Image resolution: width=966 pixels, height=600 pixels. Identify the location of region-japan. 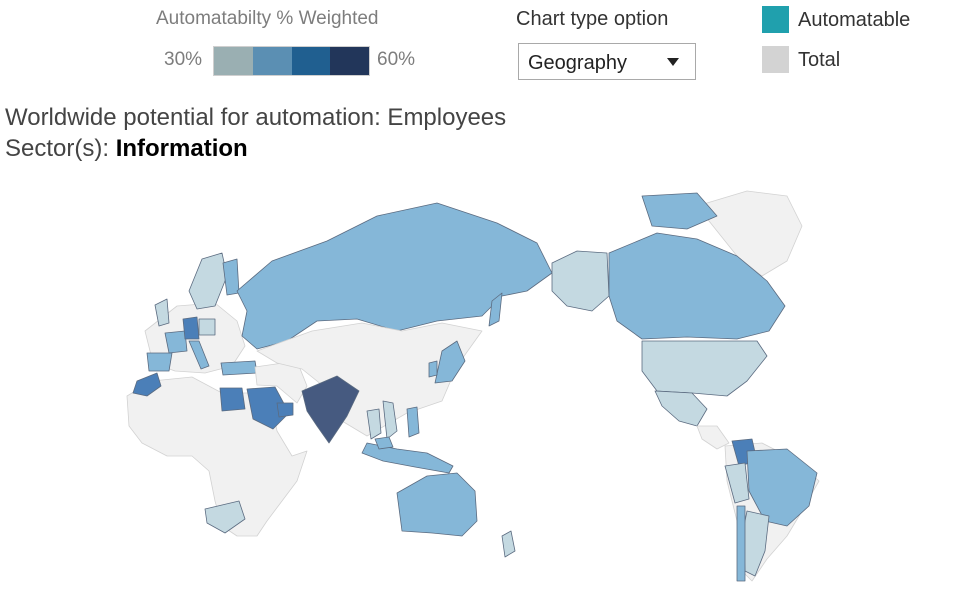
(450, 362).